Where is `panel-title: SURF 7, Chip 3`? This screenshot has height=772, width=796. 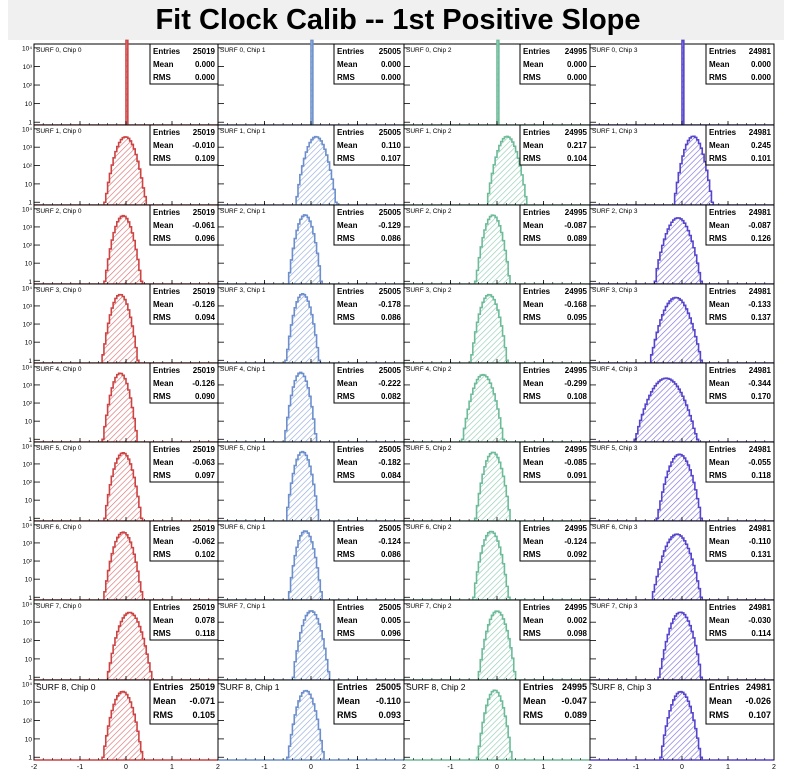 panel-title: SURF 7, Chip 3 is located at coordinates (615, 606).